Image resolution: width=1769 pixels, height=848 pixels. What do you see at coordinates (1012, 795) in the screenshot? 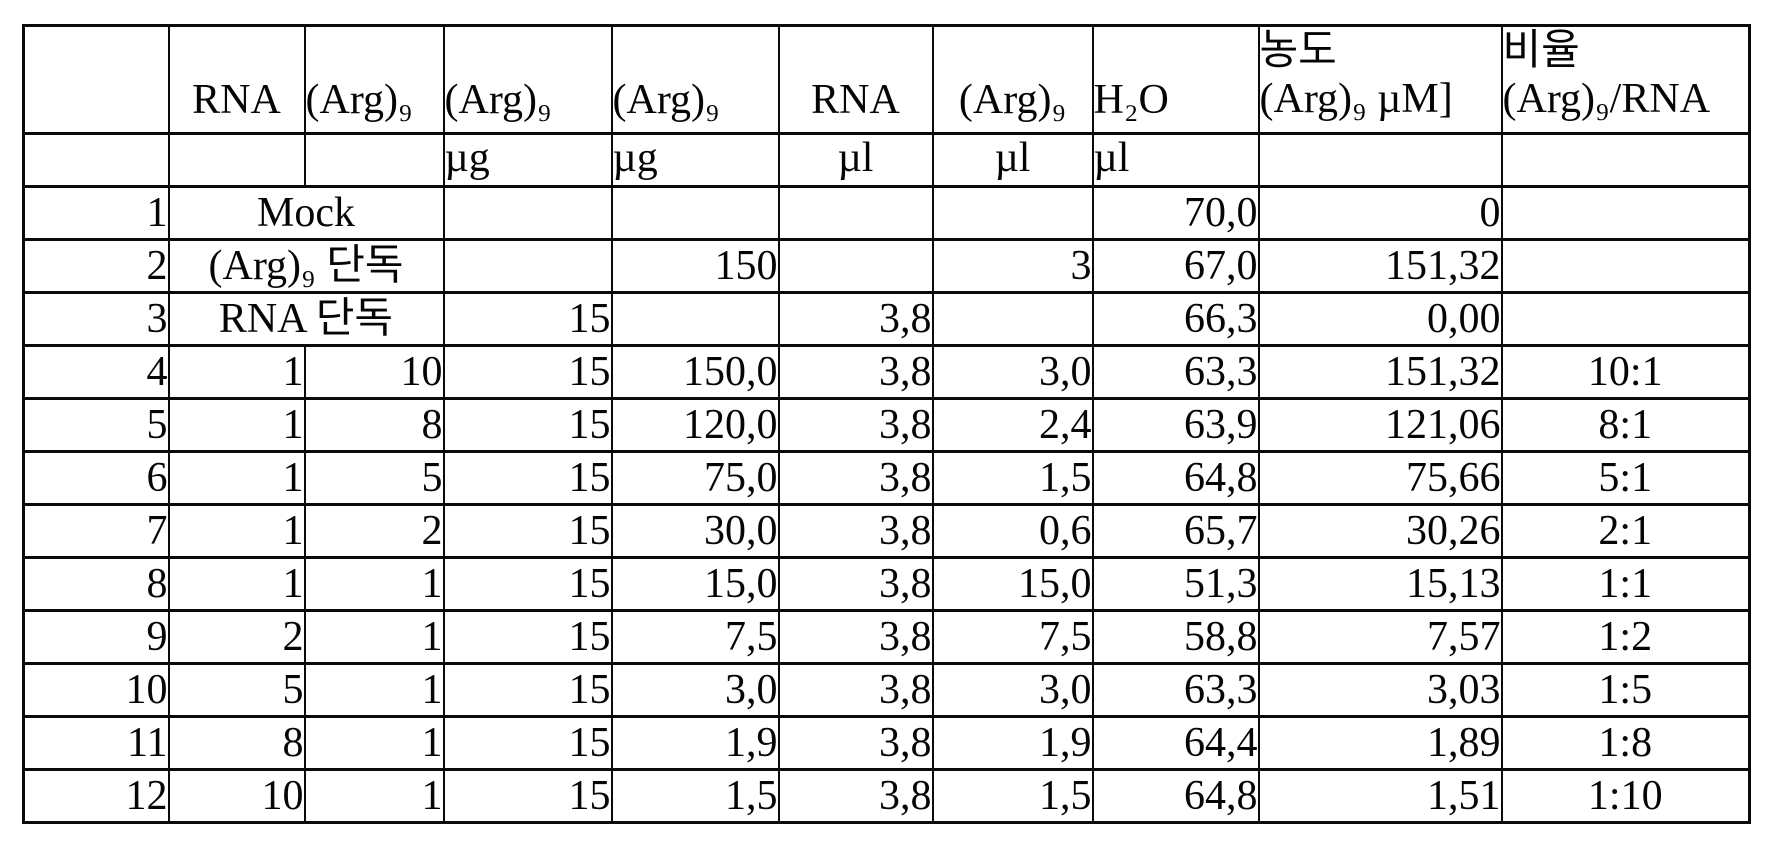
I see `cell-arg9-ul: 1,5` at bounding box center [1012, 795].